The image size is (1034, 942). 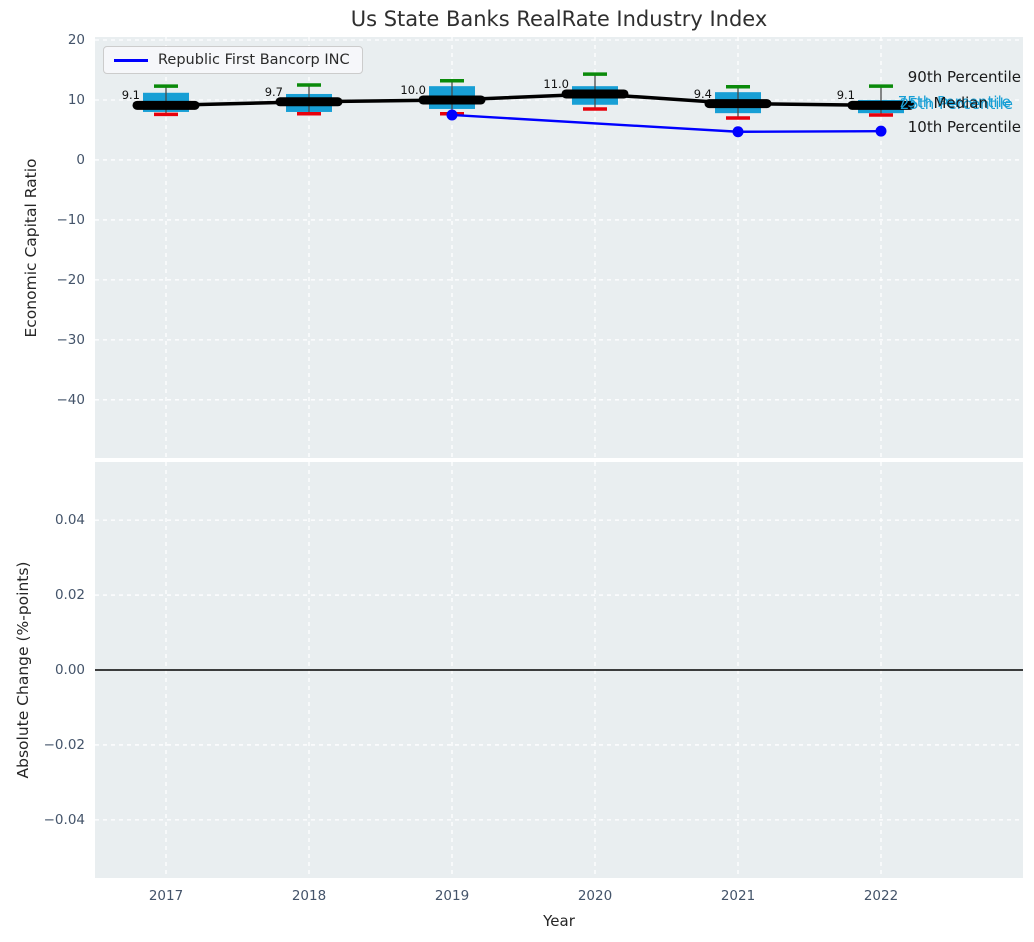 I want to click on legend-line-sample, so click(x=131, y=60).